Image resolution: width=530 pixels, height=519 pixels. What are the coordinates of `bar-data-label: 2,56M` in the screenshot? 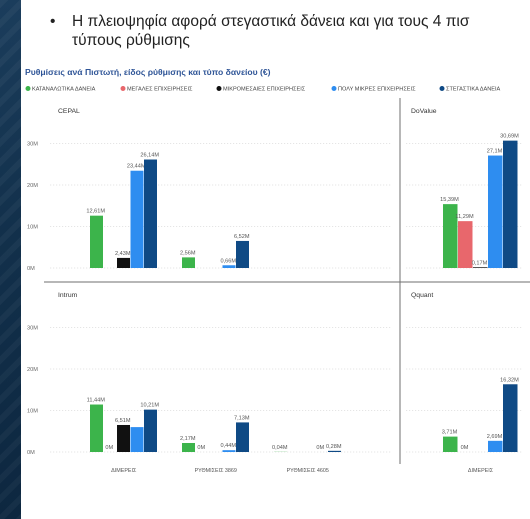 It's located at (188, 253).